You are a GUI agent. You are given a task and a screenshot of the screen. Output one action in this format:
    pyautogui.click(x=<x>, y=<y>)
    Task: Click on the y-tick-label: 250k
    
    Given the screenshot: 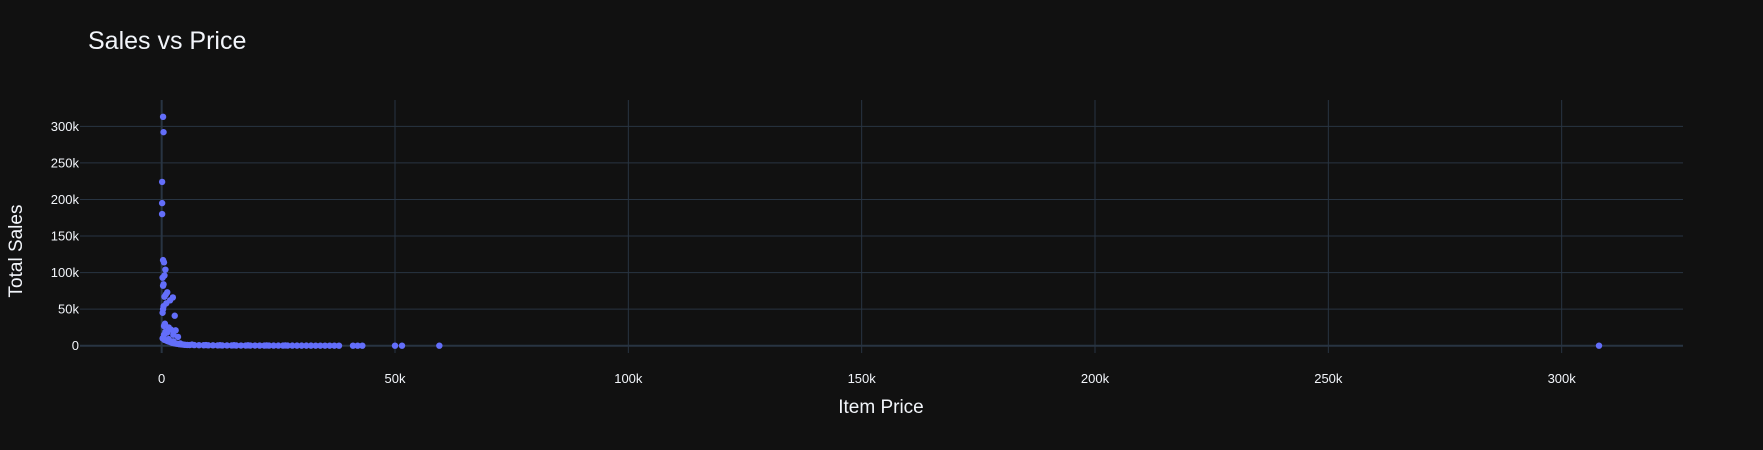 What is the action you would take?
    pyautogui.click(x=65, y=162)
    